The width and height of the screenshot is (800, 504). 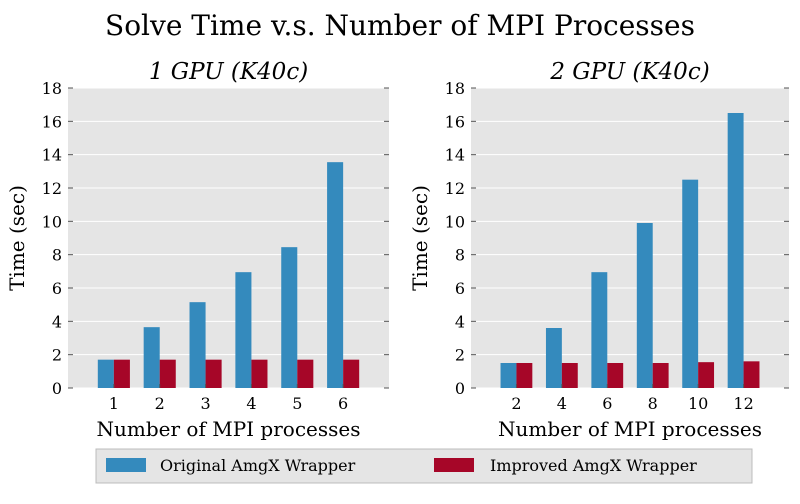 What do you see at coordinates (17, 238) in the screenshot?
I see `p1-y-axis-label: Time (sec)` at bounding box center [17, 238].